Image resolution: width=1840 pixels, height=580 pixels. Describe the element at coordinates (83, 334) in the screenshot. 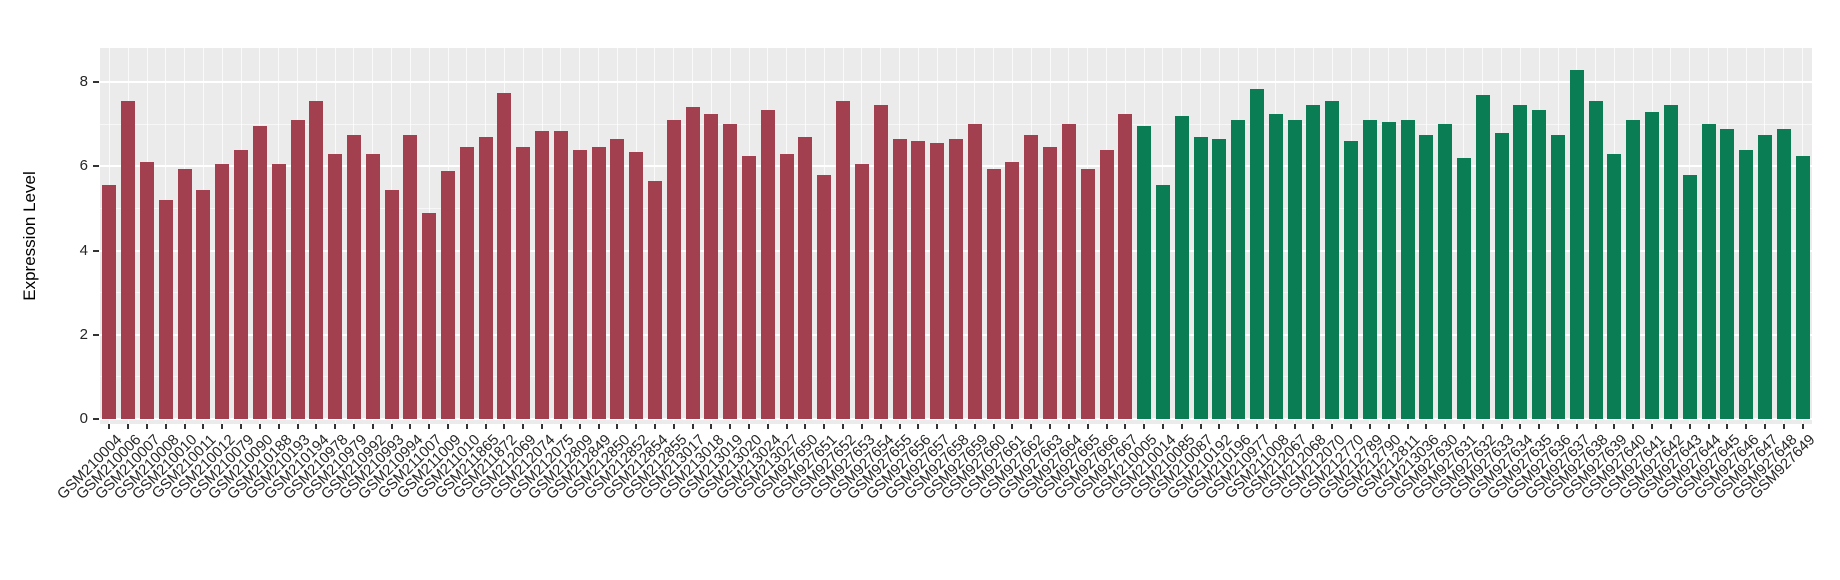

I see `y-tick-label: 2` at that location.